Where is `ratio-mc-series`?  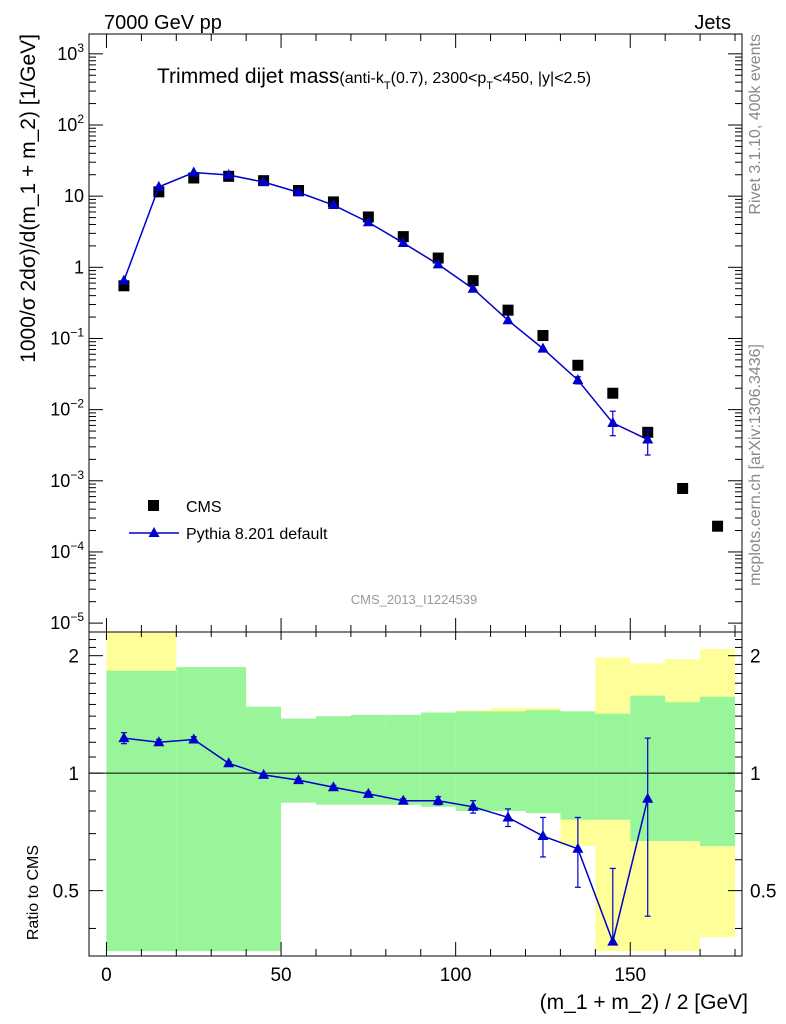 ratio-mc-series is located at coordinates (386, 839).